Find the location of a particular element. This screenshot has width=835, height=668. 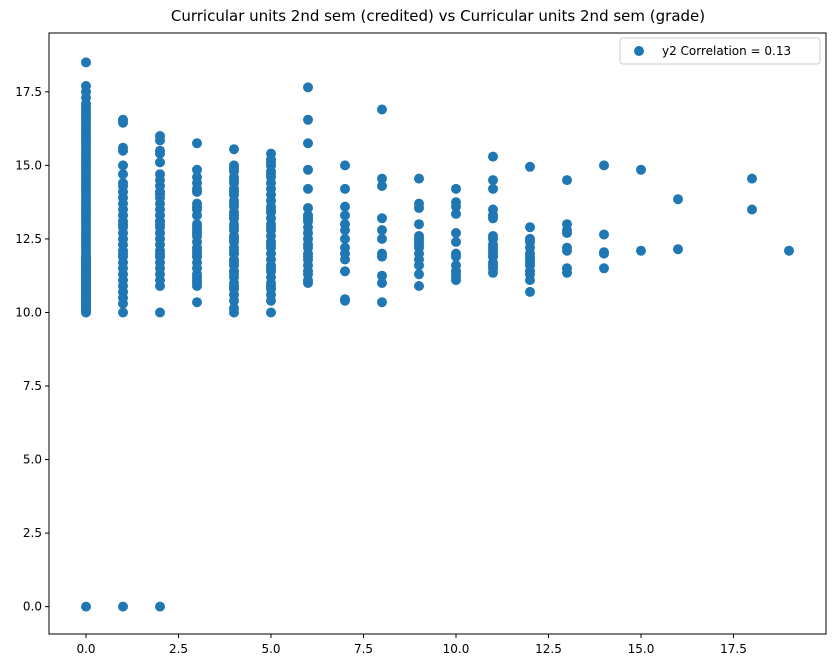

x-tick-label: 0.0 is located at coordinates (85, 649).